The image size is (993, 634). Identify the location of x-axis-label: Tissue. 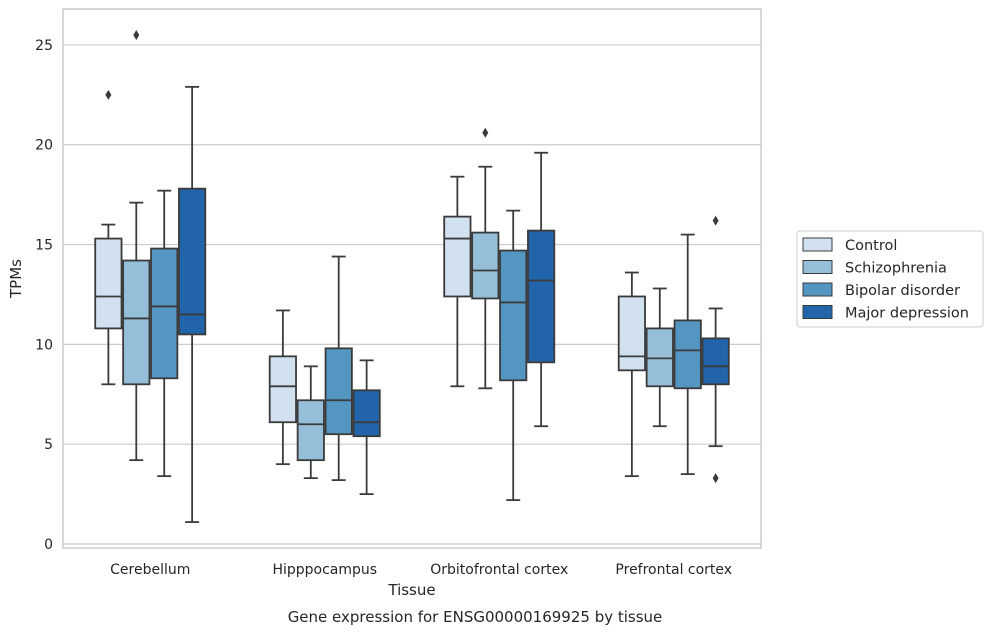
(411, 590).